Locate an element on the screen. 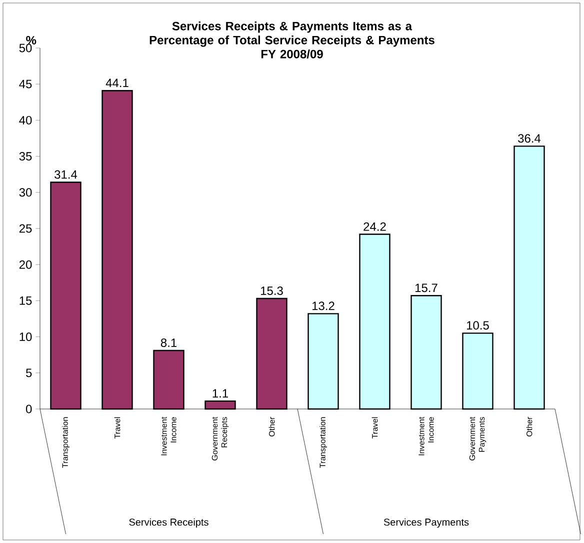  data-label: 1.1 is located at coordinates (220, 393).